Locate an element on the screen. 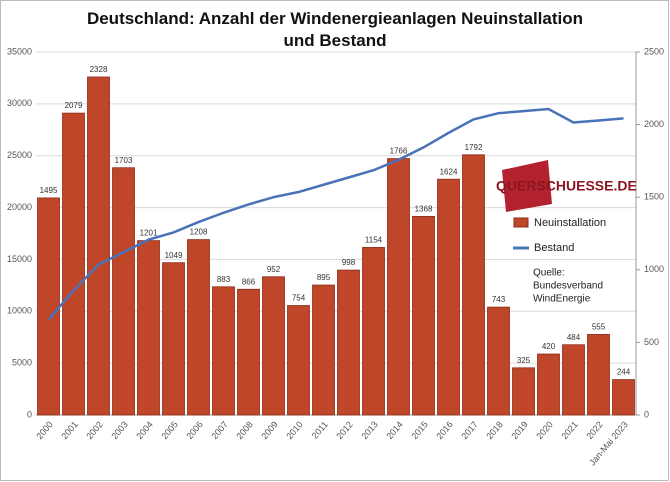  legend-label: Bestand is located at coordinates (554, 248).